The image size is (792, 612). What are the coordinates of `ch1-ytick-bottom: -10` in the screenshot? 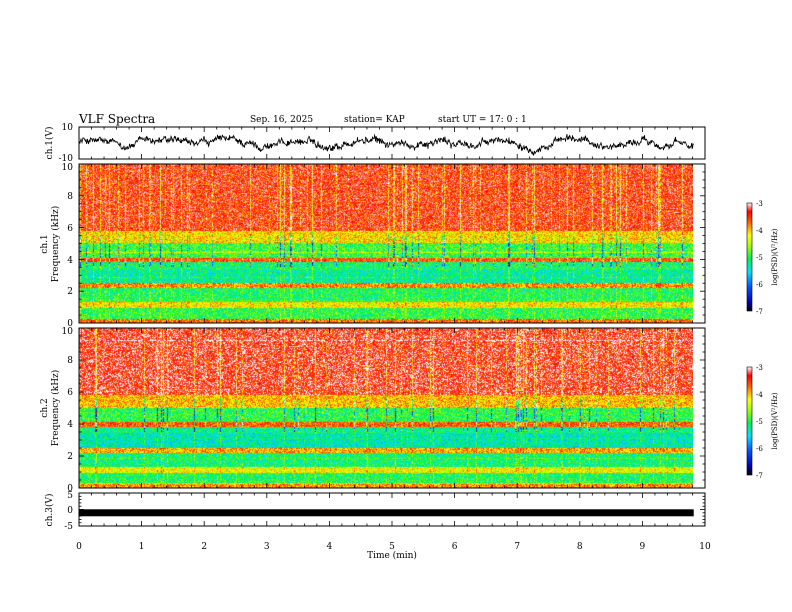 It's located at (66, 159).